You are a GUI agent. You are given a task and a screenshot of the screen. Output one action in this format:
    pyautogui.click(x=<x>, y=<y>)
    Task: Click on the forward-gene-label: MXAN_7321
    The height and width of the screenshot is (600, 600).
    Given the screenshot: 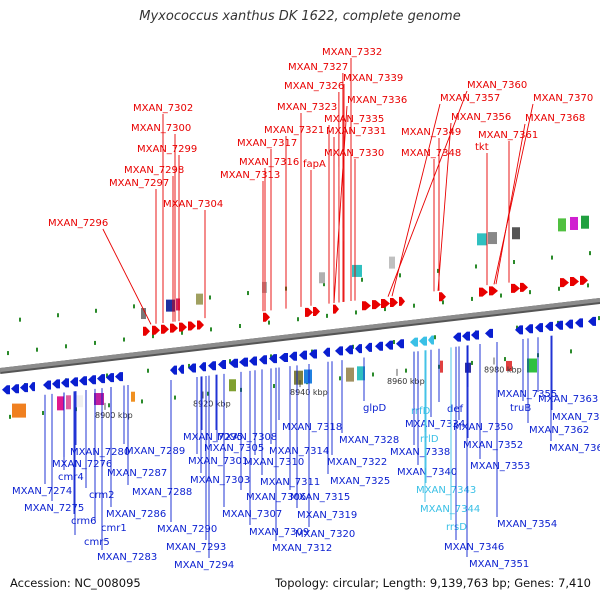 What is the action you would take?
    pyautogui.click(x=294, y=130)
    